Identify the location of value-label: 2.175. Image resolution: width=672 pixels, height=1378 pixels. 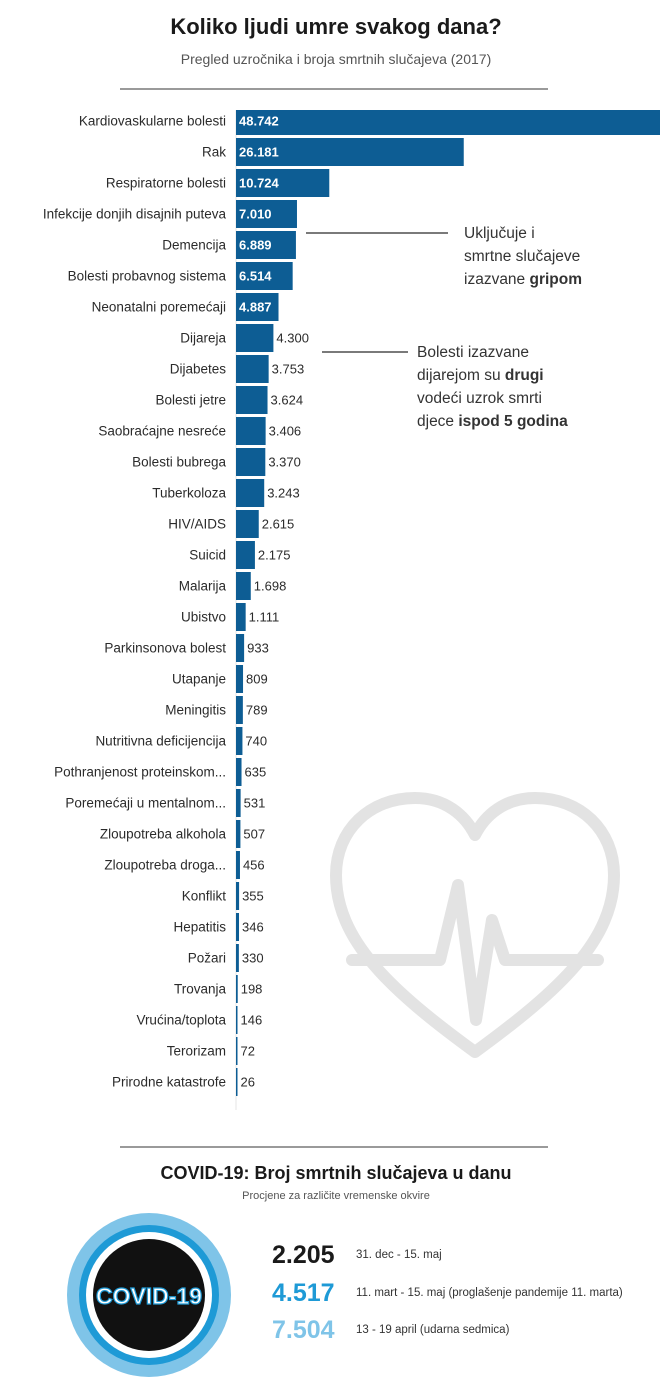
(274, 555).